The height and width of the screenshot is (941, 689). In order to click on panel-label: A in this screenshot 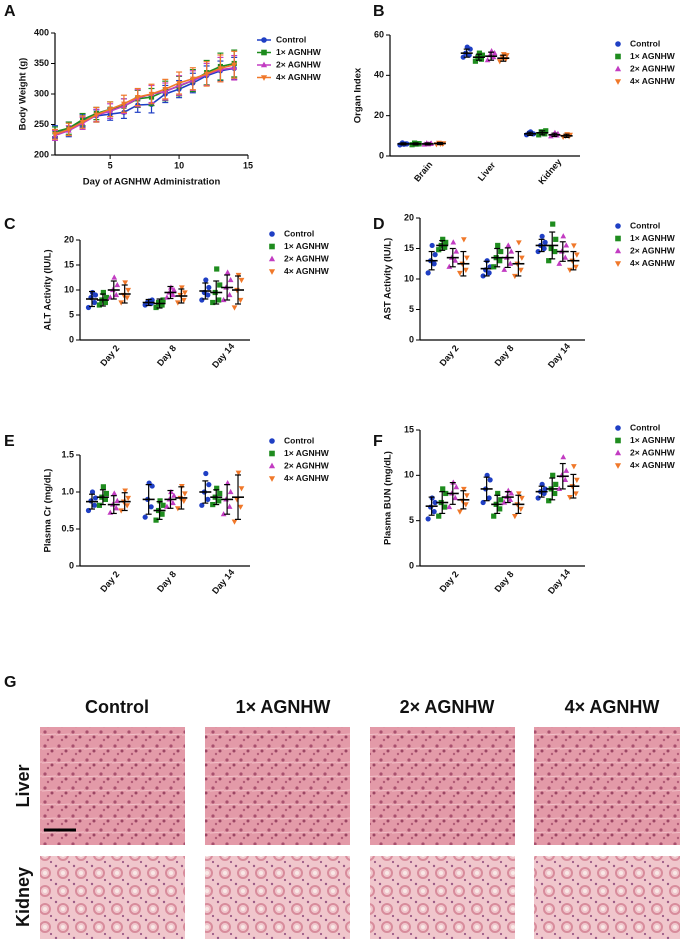, I will do `click(10, 11)`.